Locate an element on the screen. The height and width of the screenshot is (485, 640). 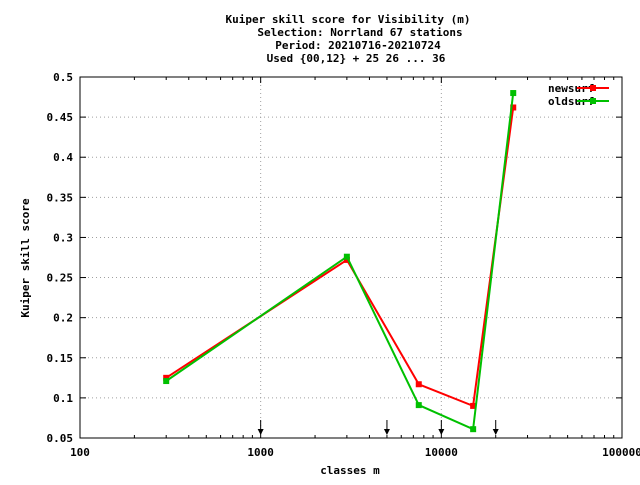
title-line-1: Kuiper skill score for Visibility (m) is located at coordinates (347, 19).